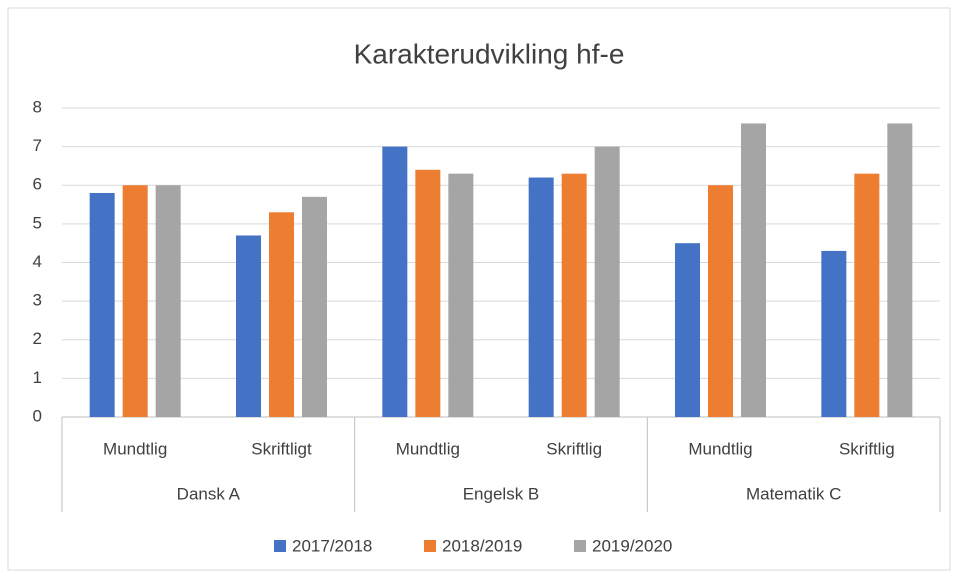  What do you see at coordinates (37, 184) in the screenshot?
I see `y-tick-label: 6` at bounding box center [37, 184].